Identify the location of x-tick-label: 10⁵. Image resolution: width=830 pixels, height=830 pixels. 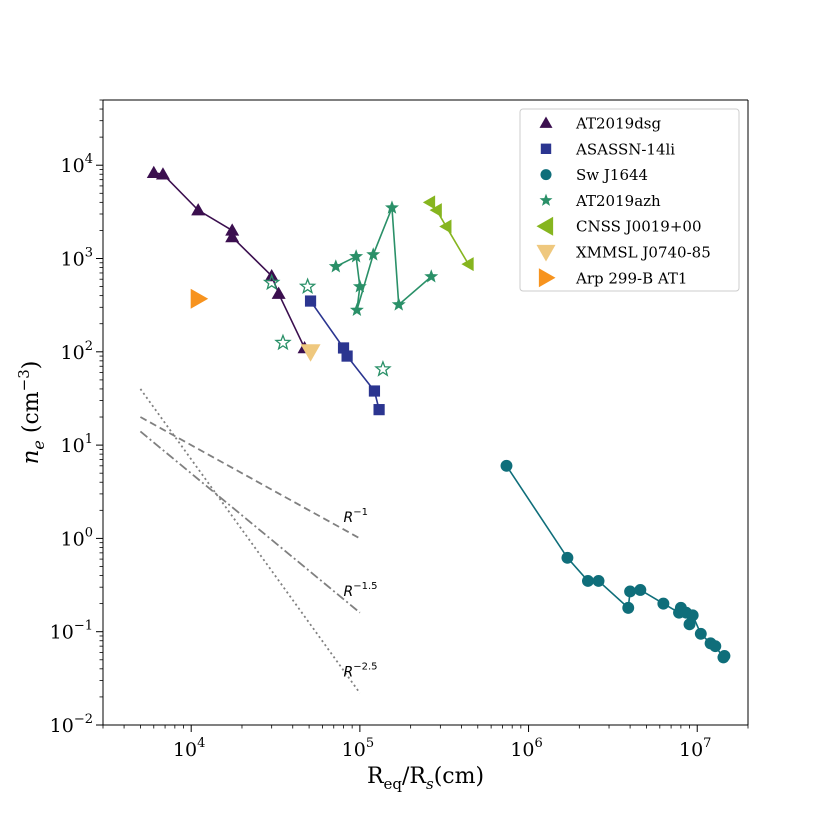
(358, 748).